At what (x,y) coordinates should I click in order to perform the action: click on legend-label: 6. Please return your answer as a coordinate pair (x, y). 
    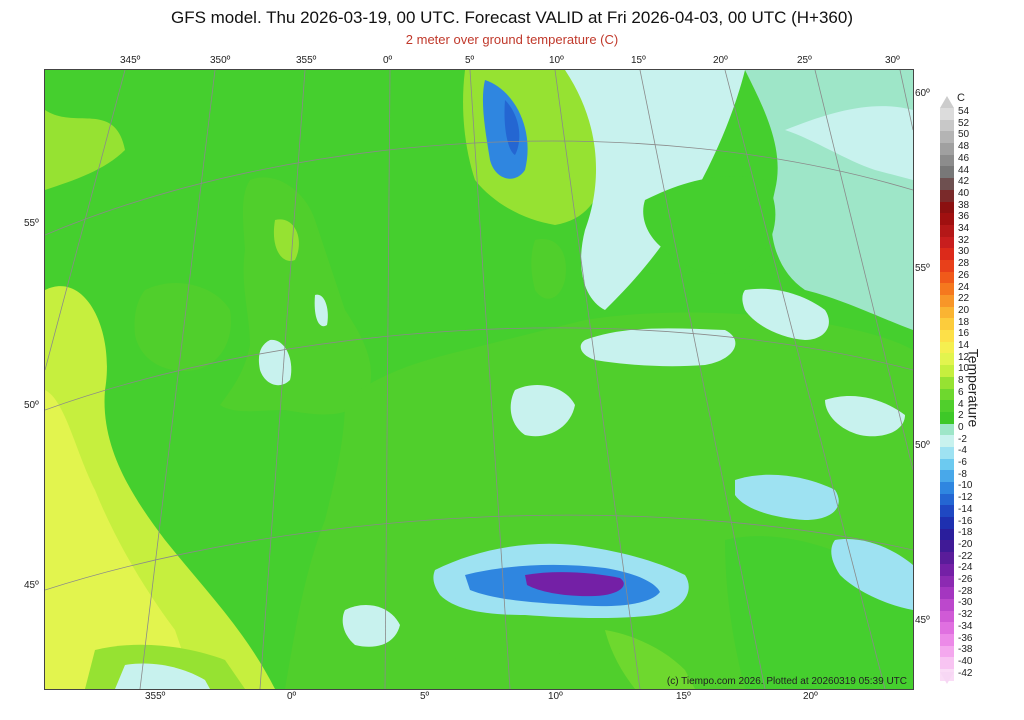
    Looking at the image, I should click on (961, 392).